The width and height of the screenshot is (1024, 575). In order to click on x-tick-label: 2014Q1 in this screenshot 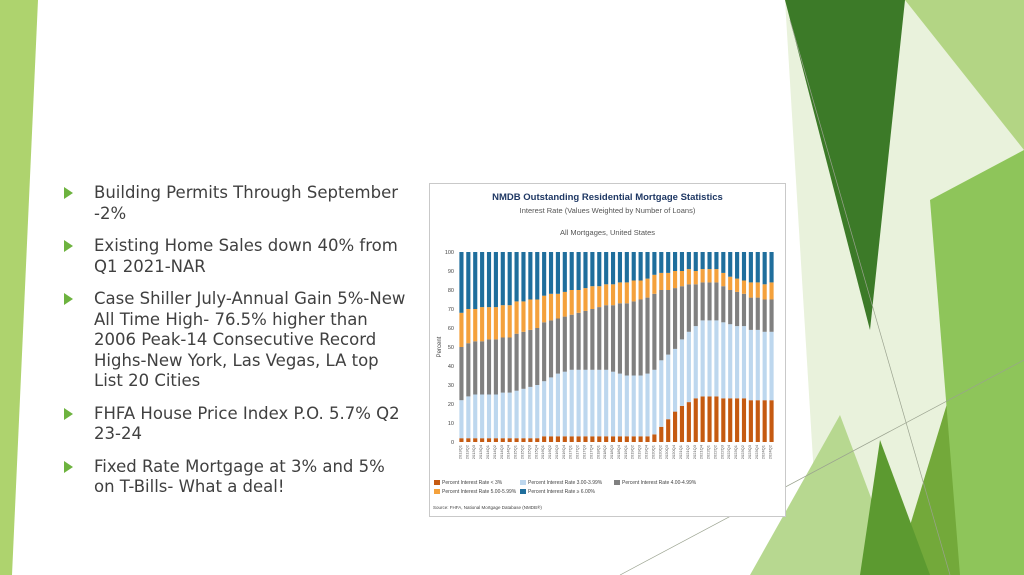, I will do `click(487, 451)`.